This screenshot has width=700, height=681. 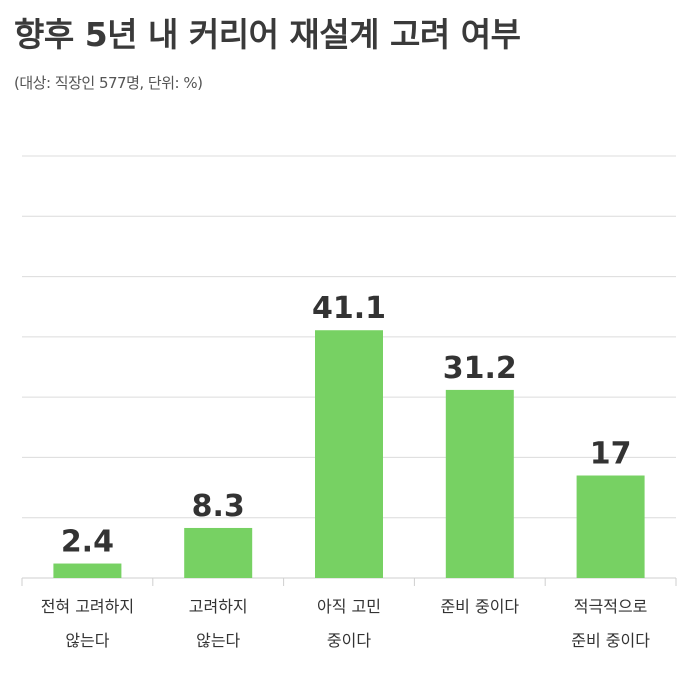 What do you see at coordinates (349, 606) in the screenshot?
I see `category-label: 아직 고민` at bounding box center [349, 606].